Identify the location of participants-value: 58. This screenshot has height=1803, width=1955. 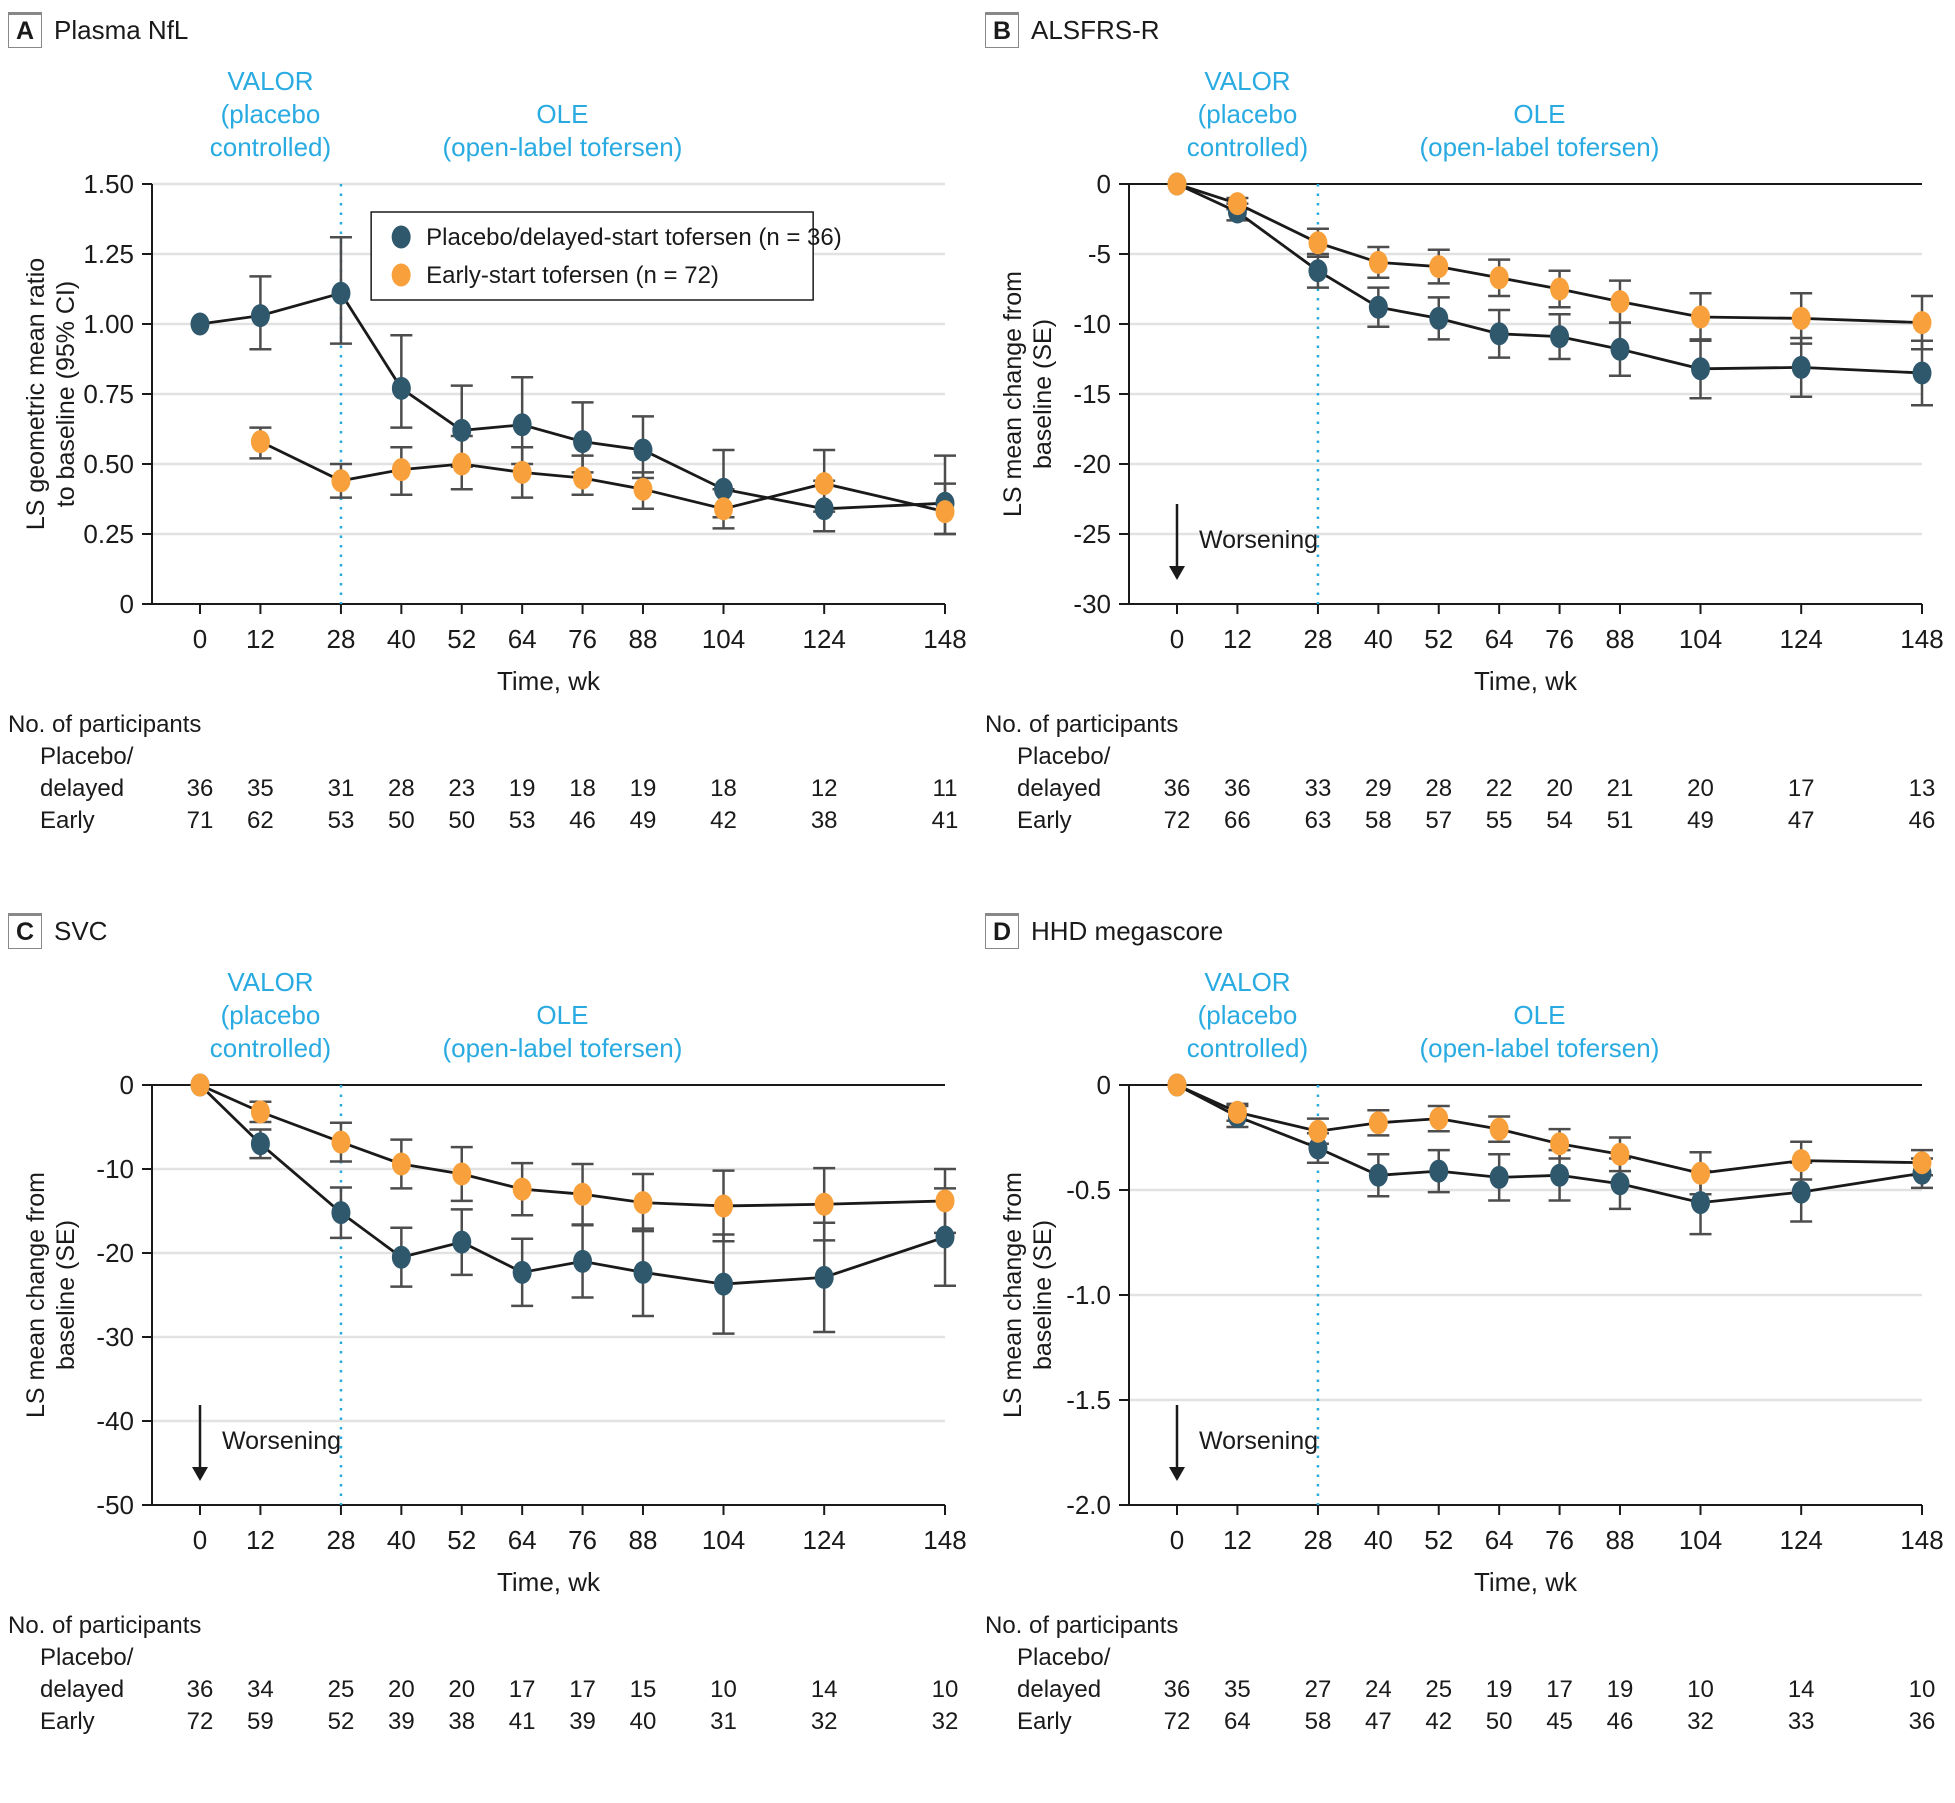
(1318, 1721).